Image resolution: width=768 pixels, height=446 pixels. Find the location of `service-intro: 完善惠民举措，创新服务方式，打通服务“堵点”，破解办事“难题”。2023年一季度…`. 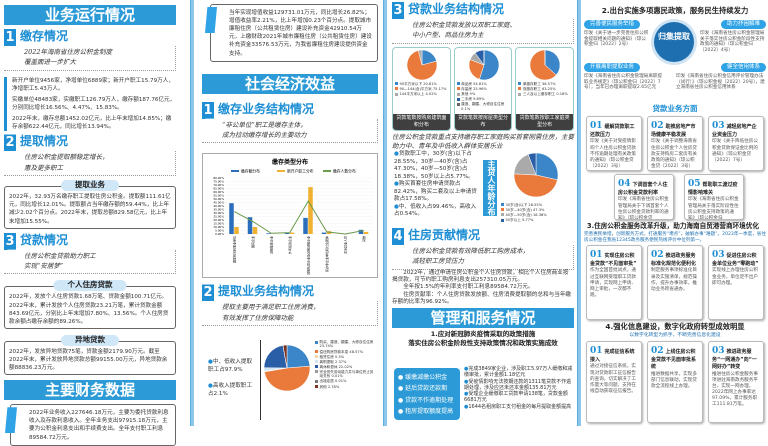

service-intro: 完善惠民举措，创新服务方式，打通服务“堵点”，破解办事“难题”。2023年一季度… is located at coordinates (675, 237).